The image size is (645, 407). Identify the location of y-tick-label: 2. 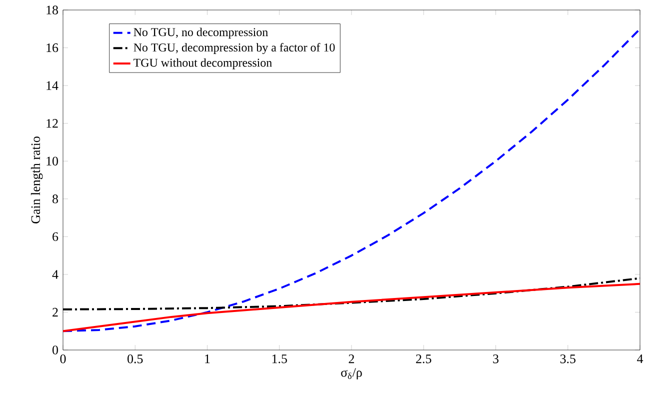
(55, 312).